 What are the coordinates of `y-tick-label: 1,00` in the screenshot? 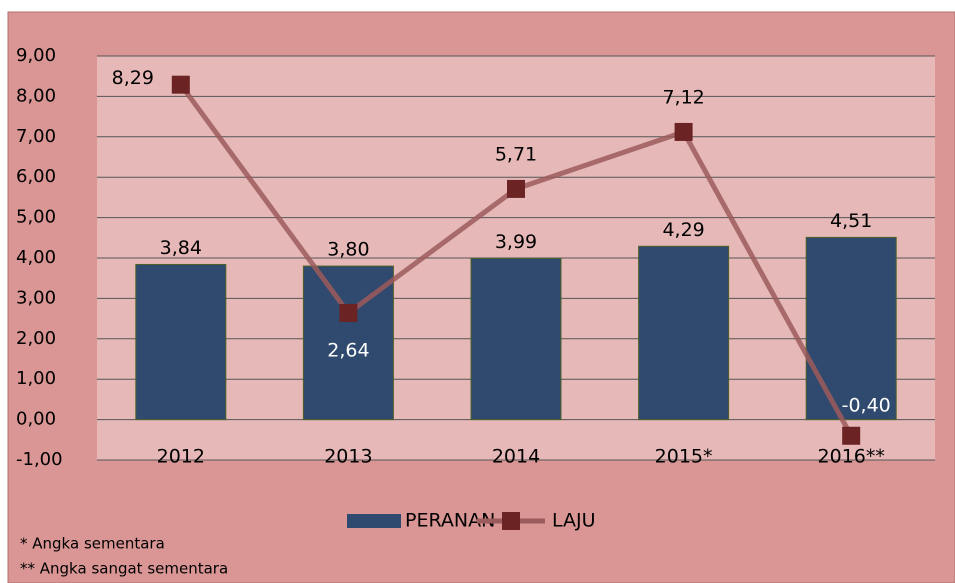 It's located at (36, 378).